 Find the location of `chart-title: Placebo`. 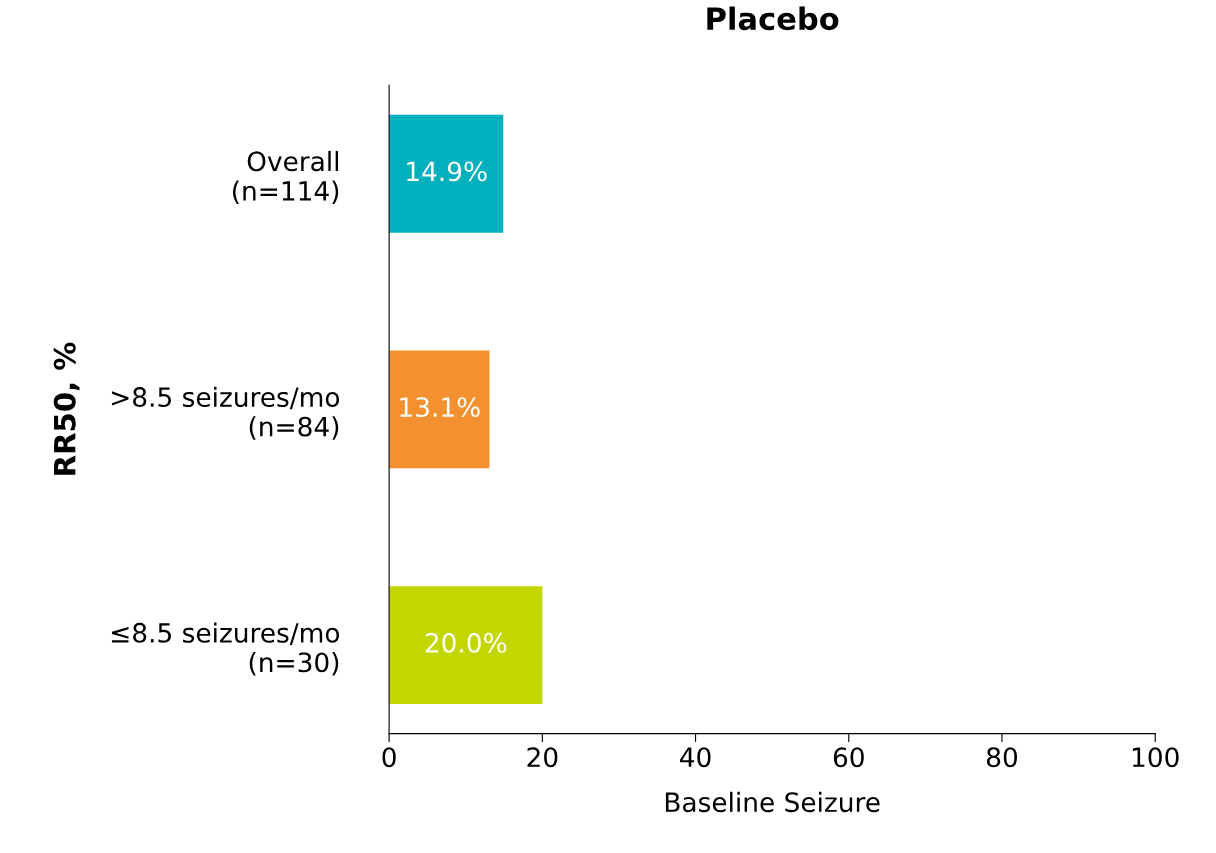

chart-title: Placebo is located at coordinates (773, 18).